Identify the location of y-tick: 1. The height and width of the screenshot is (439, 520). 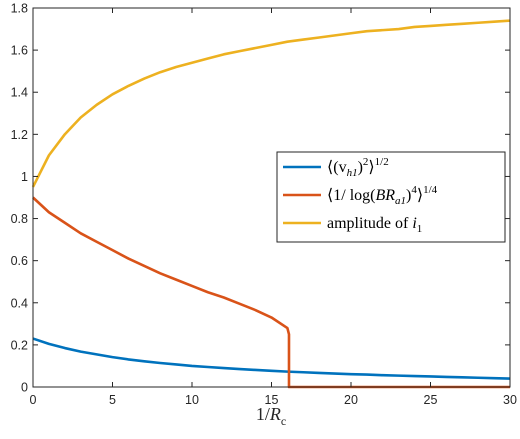
(265, 177).